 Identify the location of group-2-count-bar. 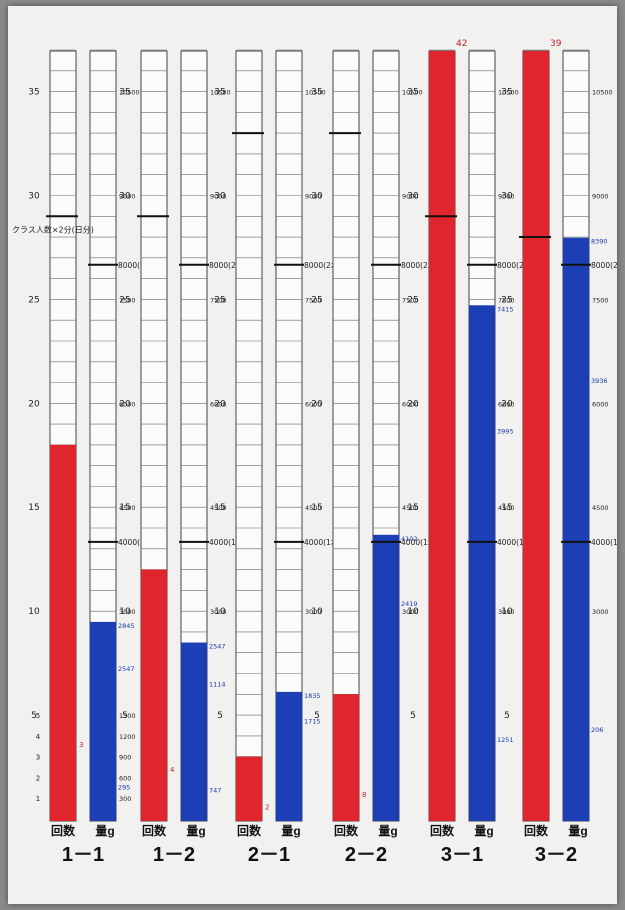
(154, 695).